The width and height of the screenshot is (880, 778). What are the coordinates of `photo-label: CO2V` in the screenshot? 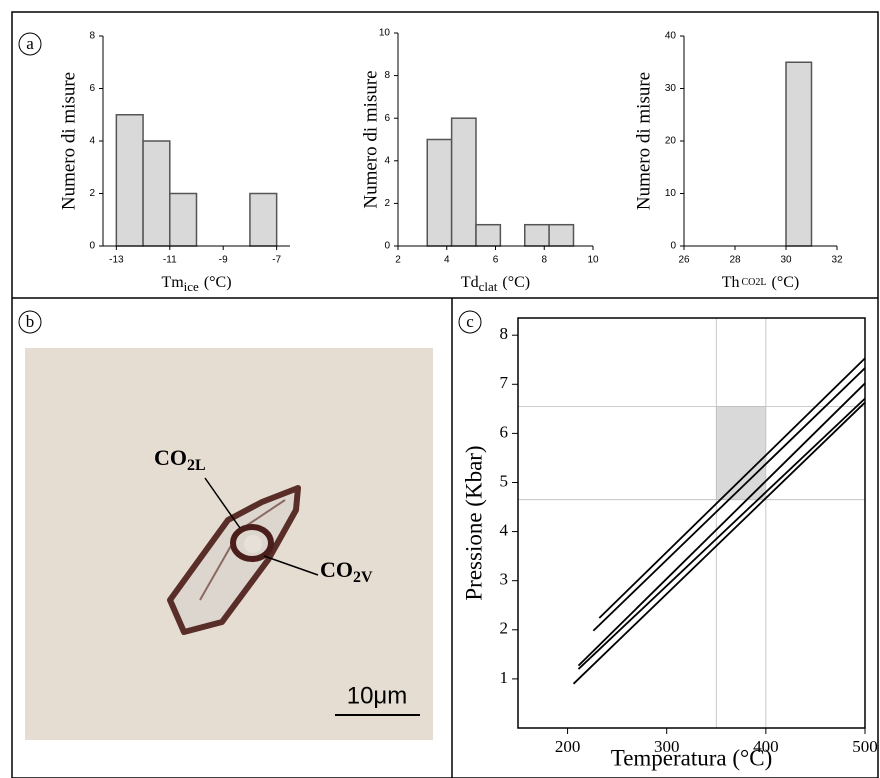 It's located at (346, 571).